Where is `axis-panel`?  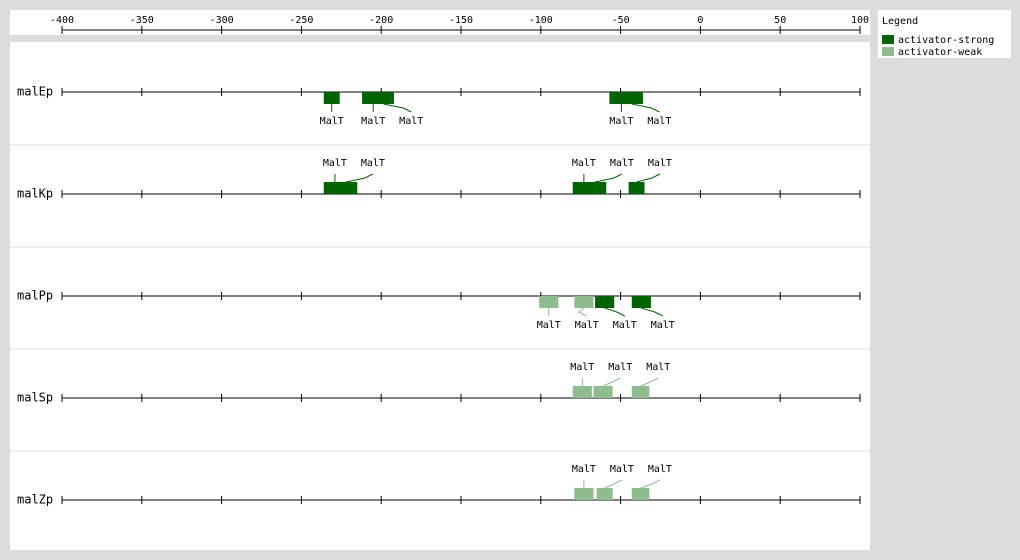 axis-panel is located at coordinates (440, 22).